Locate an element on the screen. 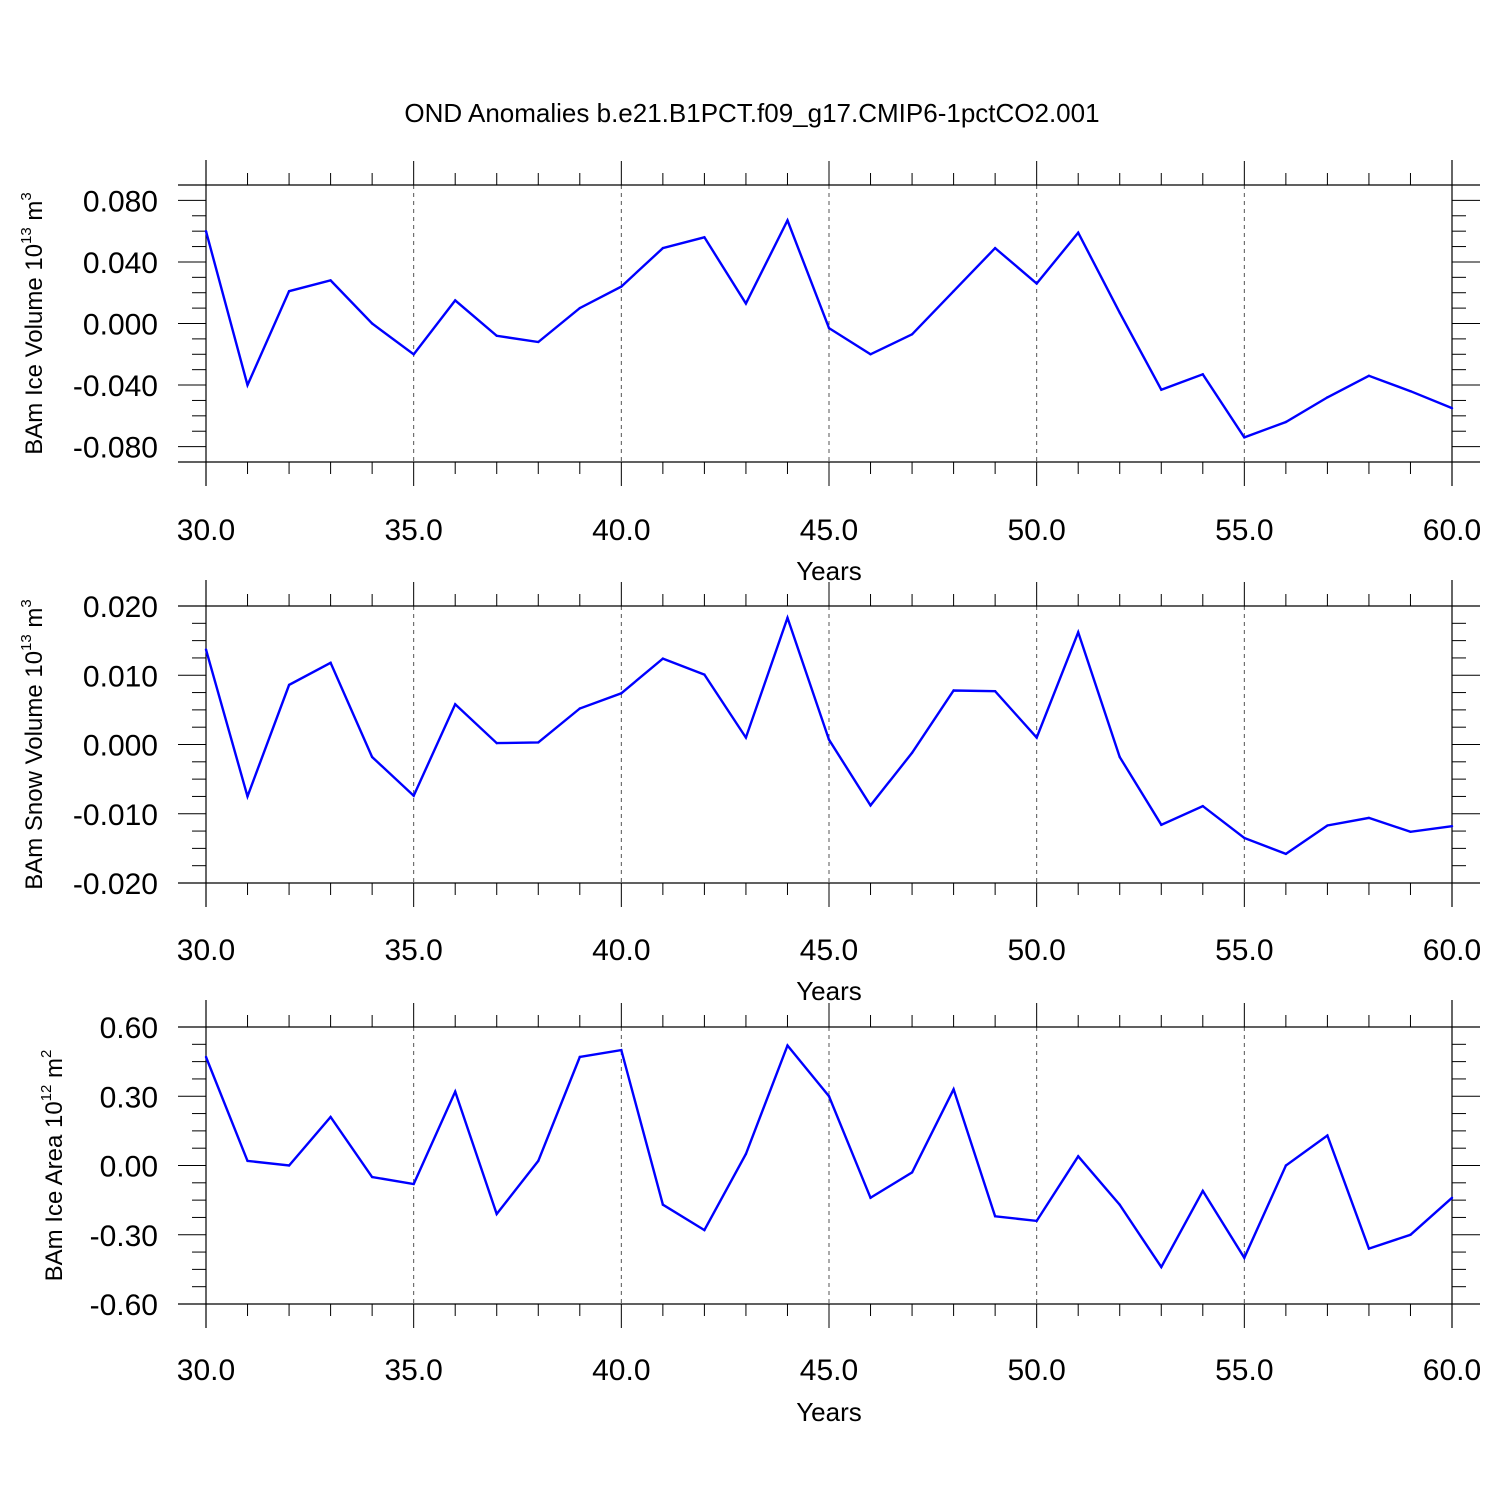 This screenshot has width=1500, height=1500. y-axis-title-prefix: BAm Snow Volume 10 is located at coordinates (34, 770).